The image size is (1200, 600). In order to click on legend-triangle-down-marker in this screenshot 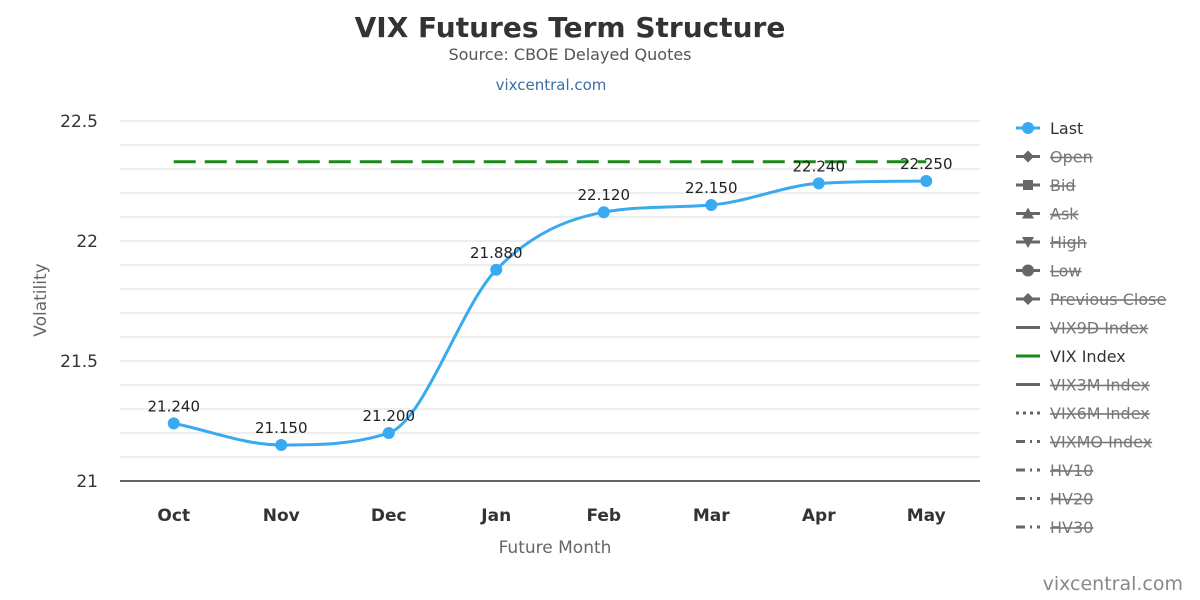, I will do `click(1028, 242)`.